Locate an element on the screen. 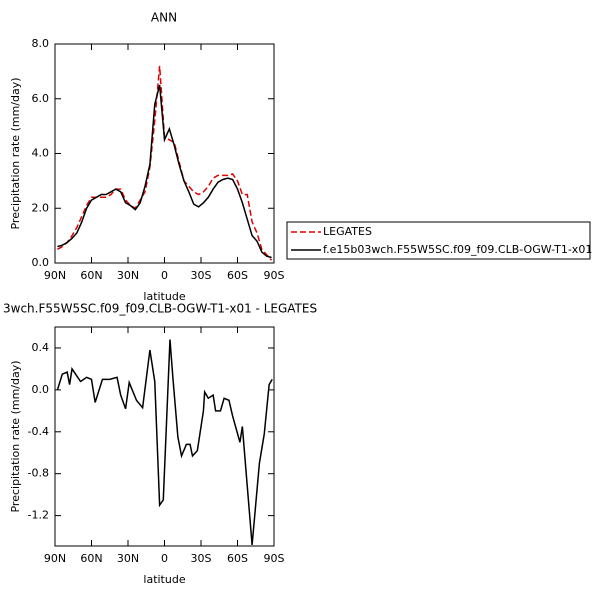  y-tick-label: 0.4 is located at coordinates (41, 347).